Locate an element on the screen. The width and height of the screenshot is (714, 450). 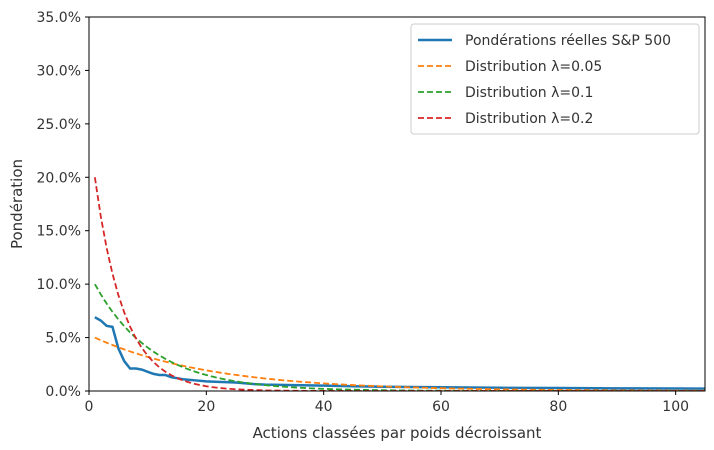
y-axis-label: Pondération is located at coordinates (17, 204).